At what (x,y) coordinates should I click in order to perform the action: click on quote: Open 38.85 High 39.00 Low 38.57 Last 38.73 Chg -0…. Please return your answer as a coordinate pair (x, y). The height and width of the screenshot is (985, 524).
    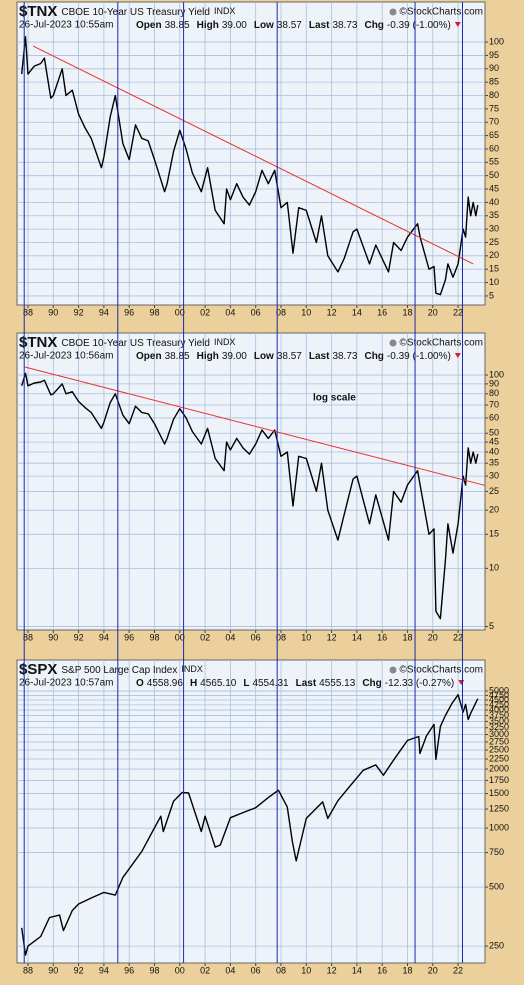
    Looking at the image, I should click on (293, 356).